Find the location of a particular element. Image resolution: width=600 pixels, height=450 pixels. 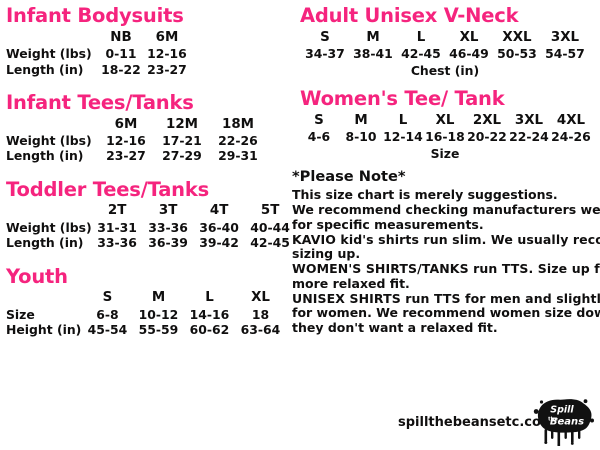

table-cell: 46-49 is located at coordinates (469, 54).